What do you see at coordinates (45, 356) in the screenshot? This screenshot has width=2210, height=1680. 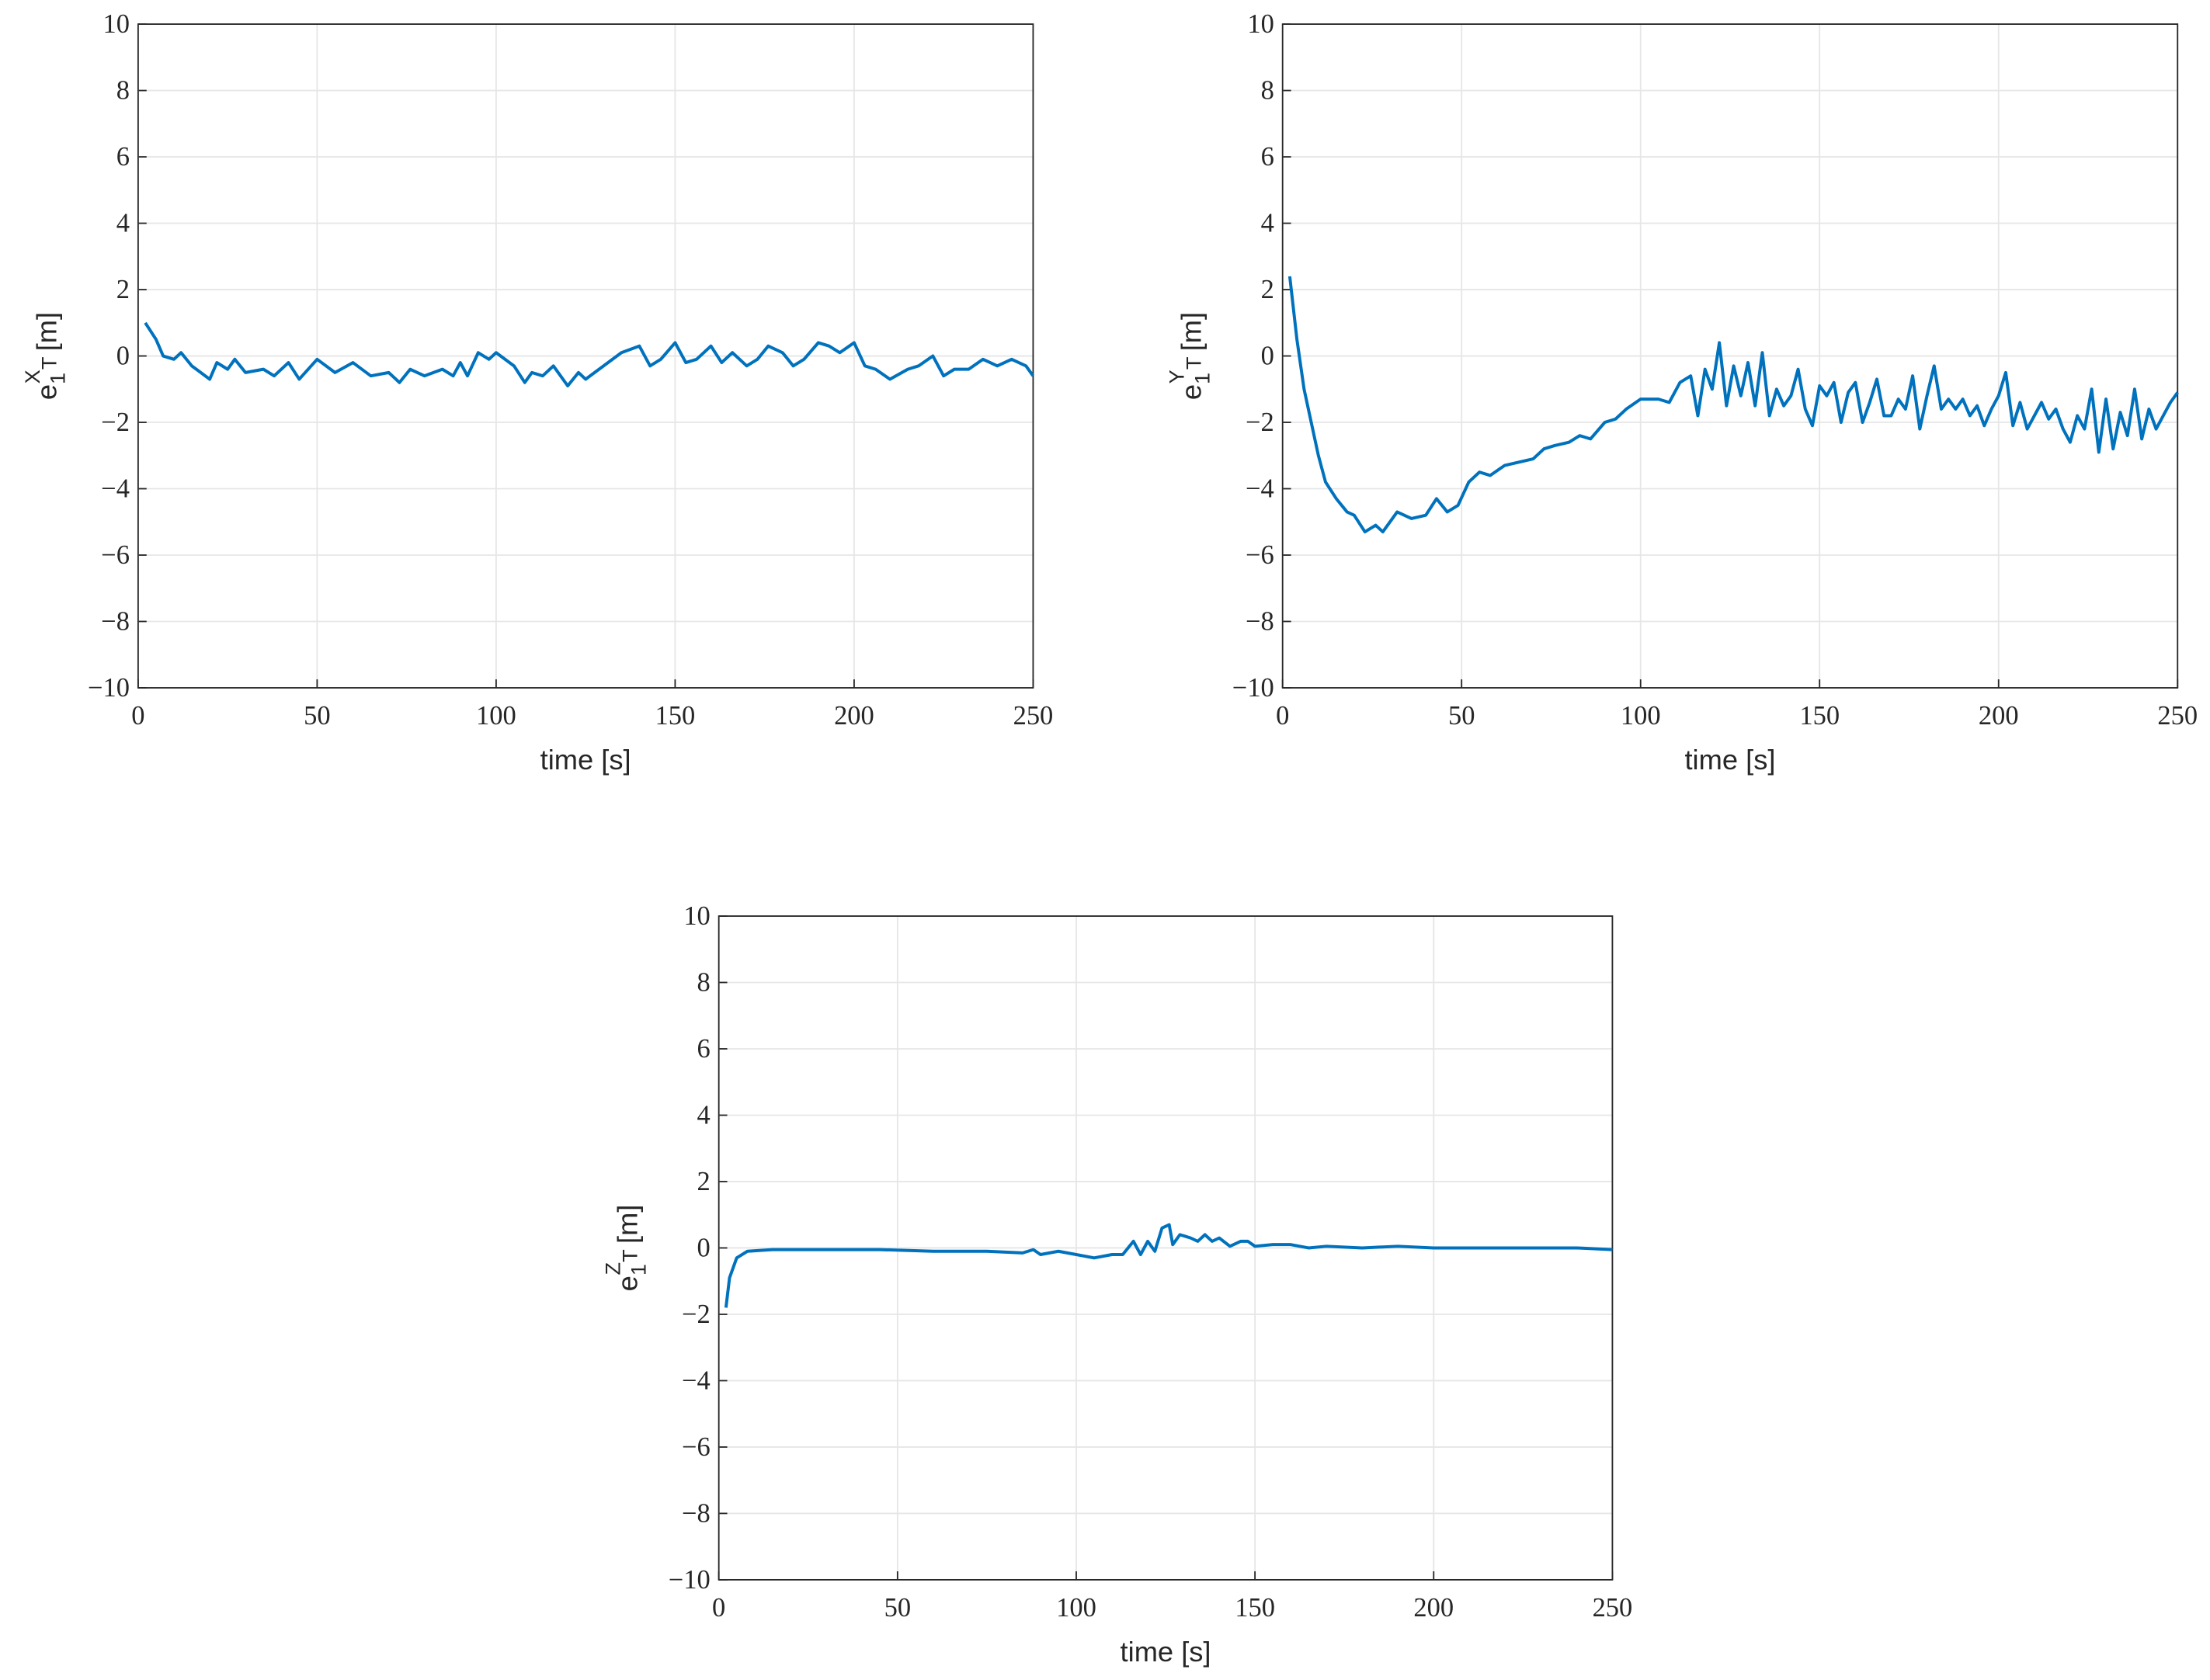 I see `y-axis-label: e1XT [m]` at bounding box center [45, 356].